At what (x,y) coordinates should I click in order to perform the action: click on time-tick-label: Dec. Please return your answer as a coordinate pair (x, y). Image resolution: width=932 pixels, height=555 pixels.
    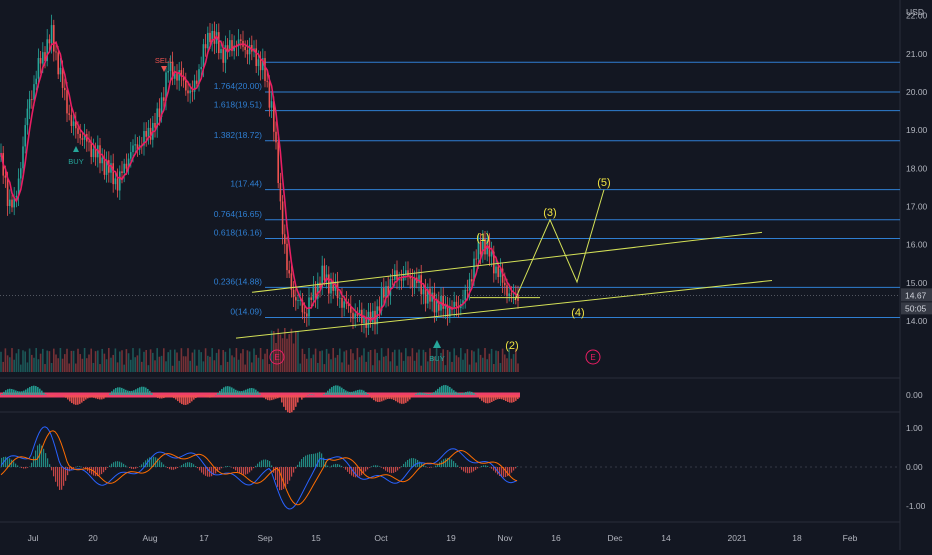
    Looking at the image, I should click on (615, 538).